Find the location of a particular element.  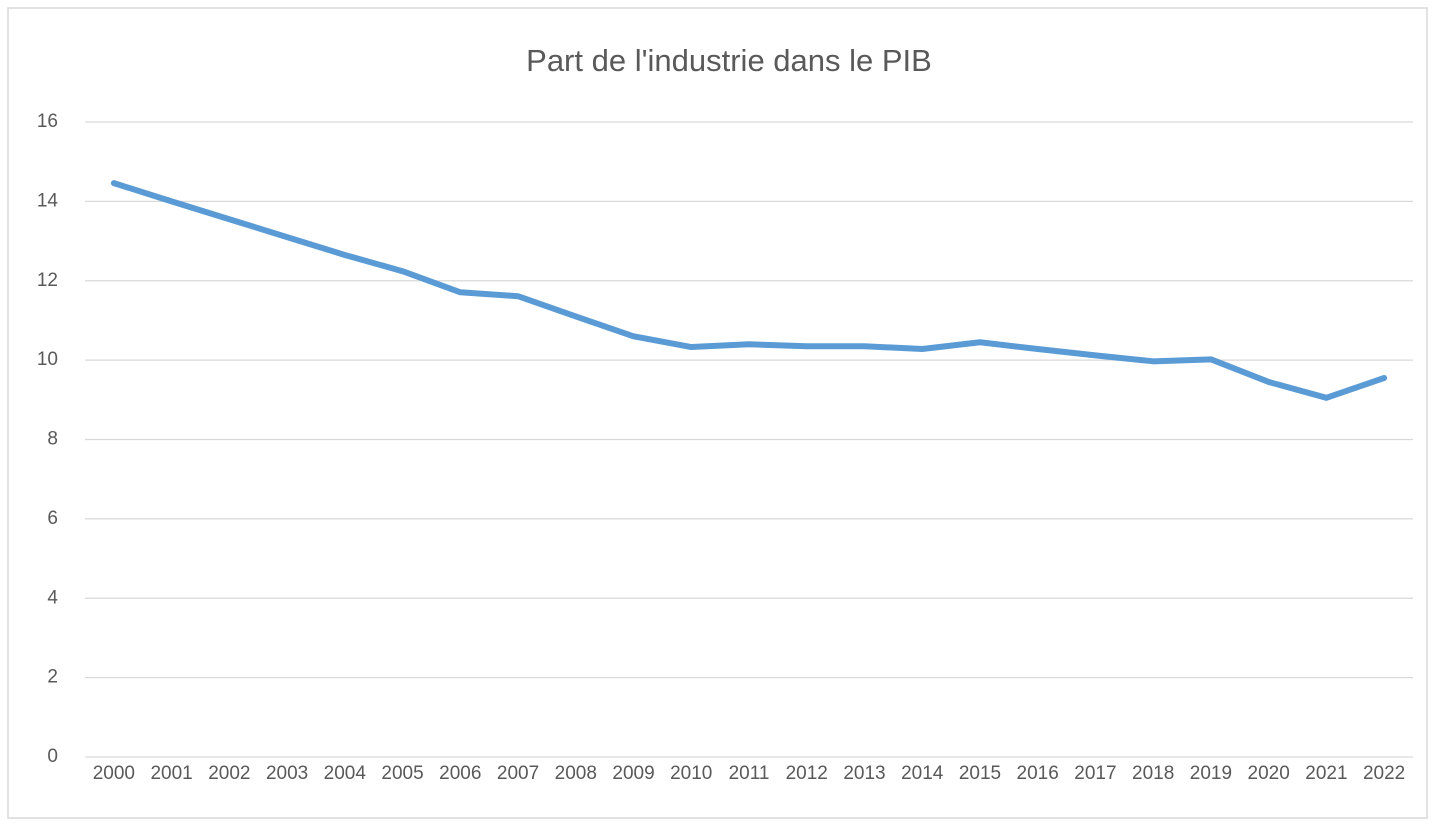

x-tick-label: 2021 is located at coordinates (1326, 773).